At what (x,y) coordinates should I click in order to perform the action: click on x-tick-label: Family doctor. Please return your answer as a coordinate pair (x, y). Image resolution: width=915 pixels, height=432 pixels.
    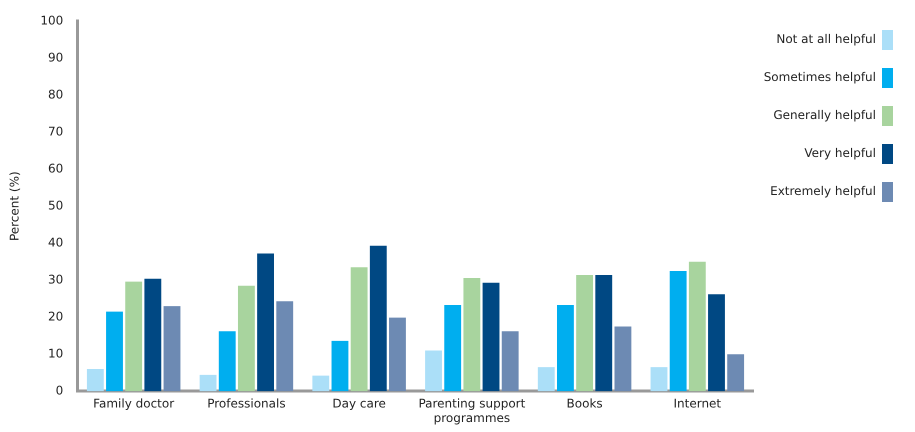
    Looking at the image, I should click on (133, 403).